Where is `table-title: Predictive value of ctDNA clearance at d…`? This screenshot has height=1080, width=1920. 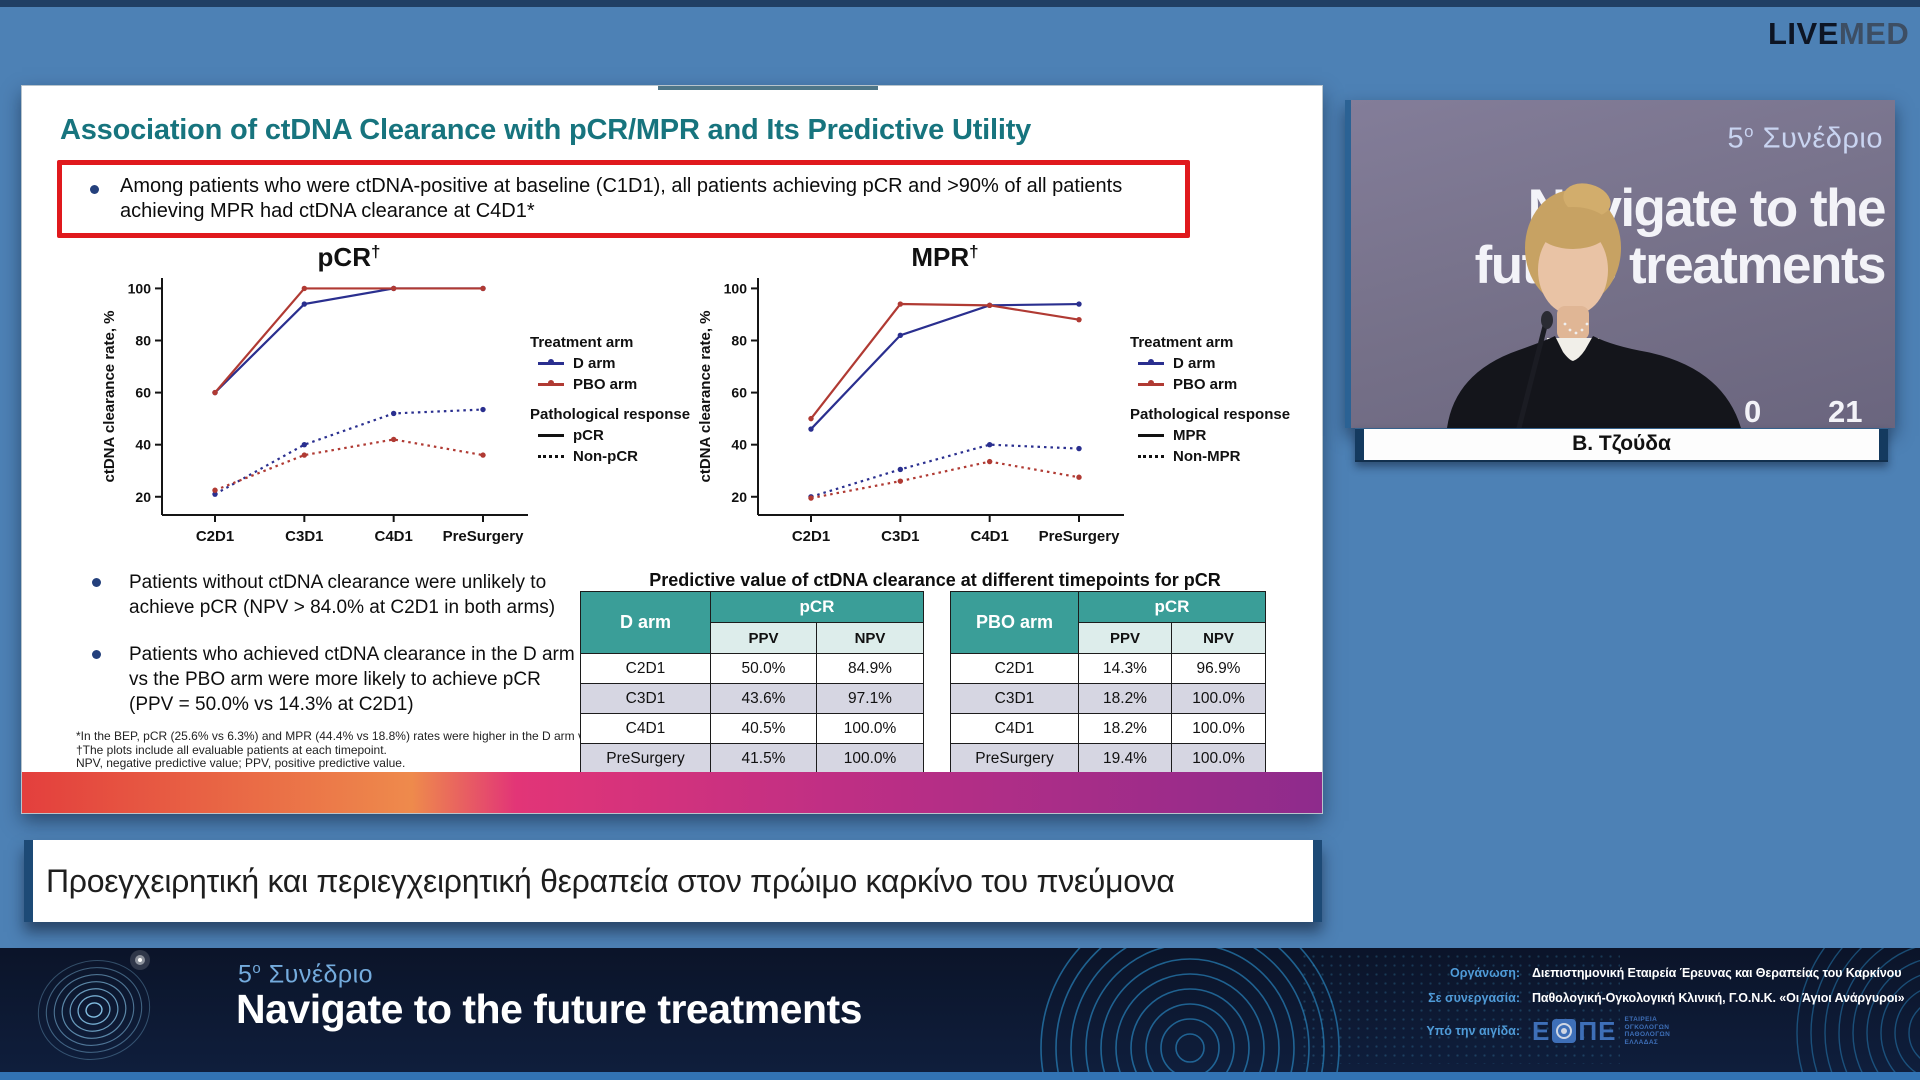 table-title: Predictive value of ctDNA clearance at d… is located at coordinates (935, 580).